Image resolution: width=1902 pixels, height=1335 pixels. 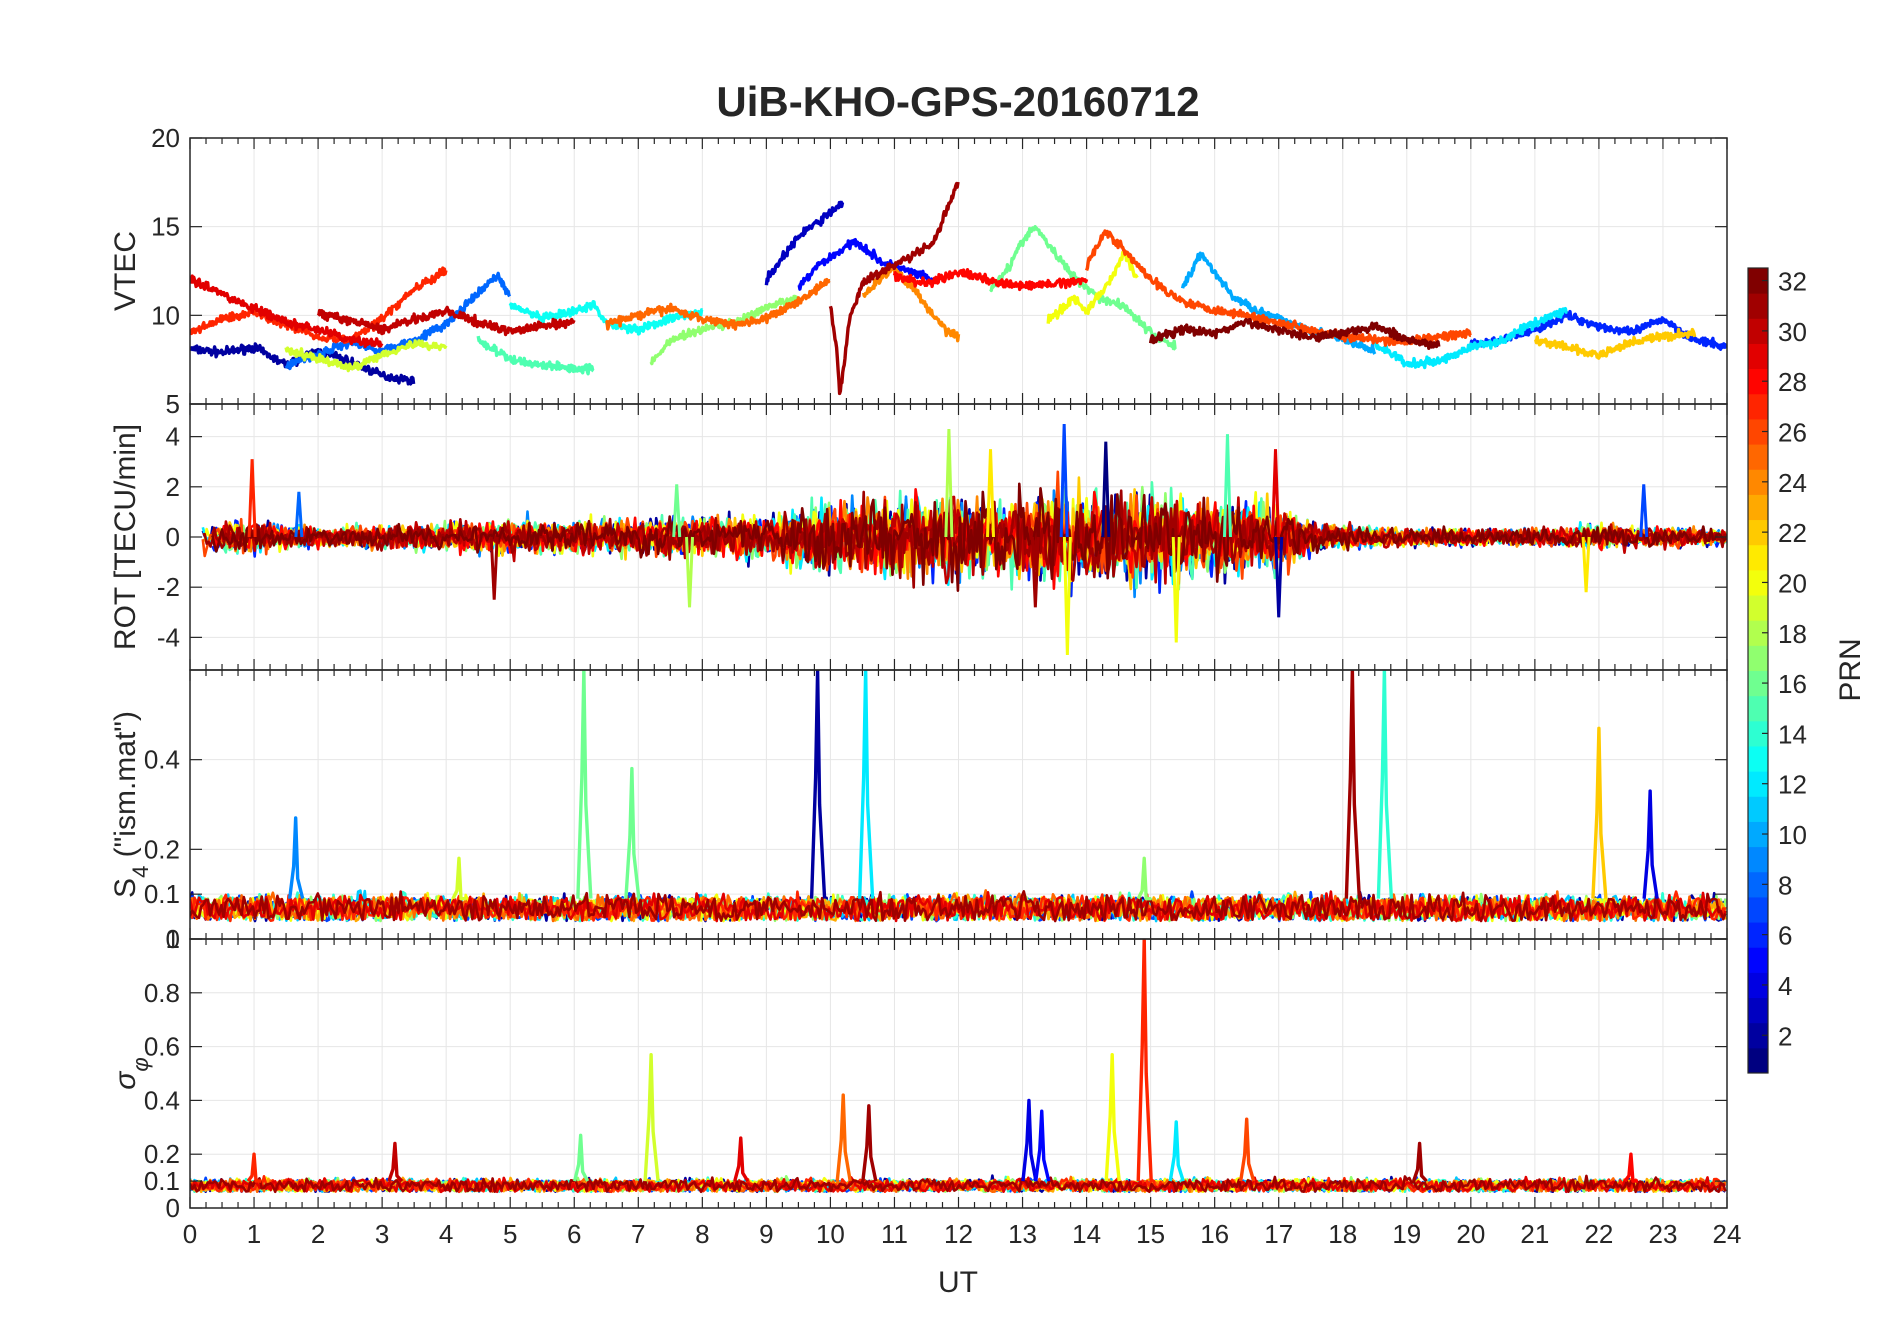 I want to click on panel-rot-series, so click(x=964, y=539).